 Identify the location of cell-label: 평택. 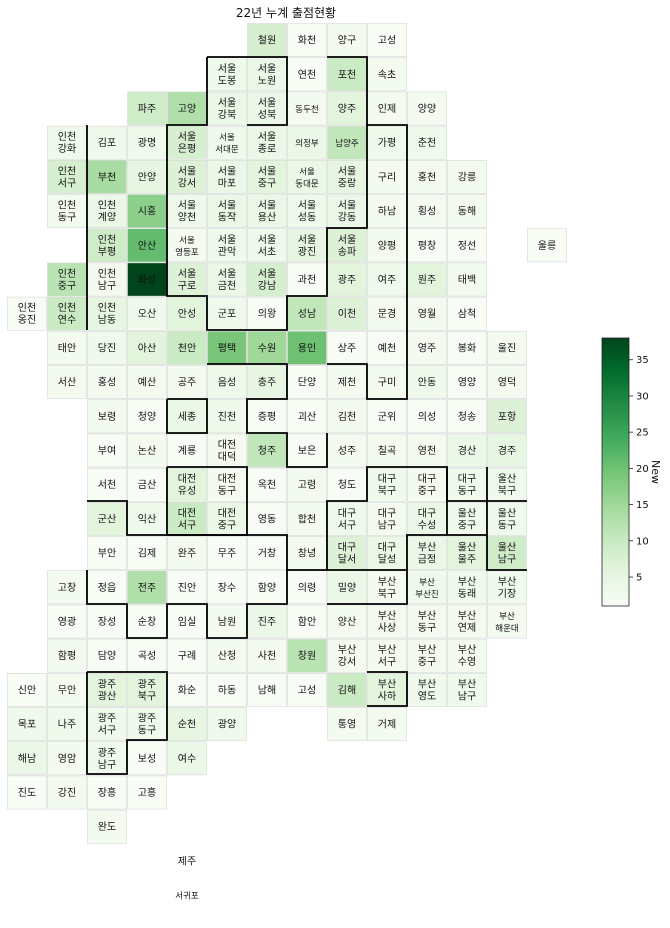
(227, 348).